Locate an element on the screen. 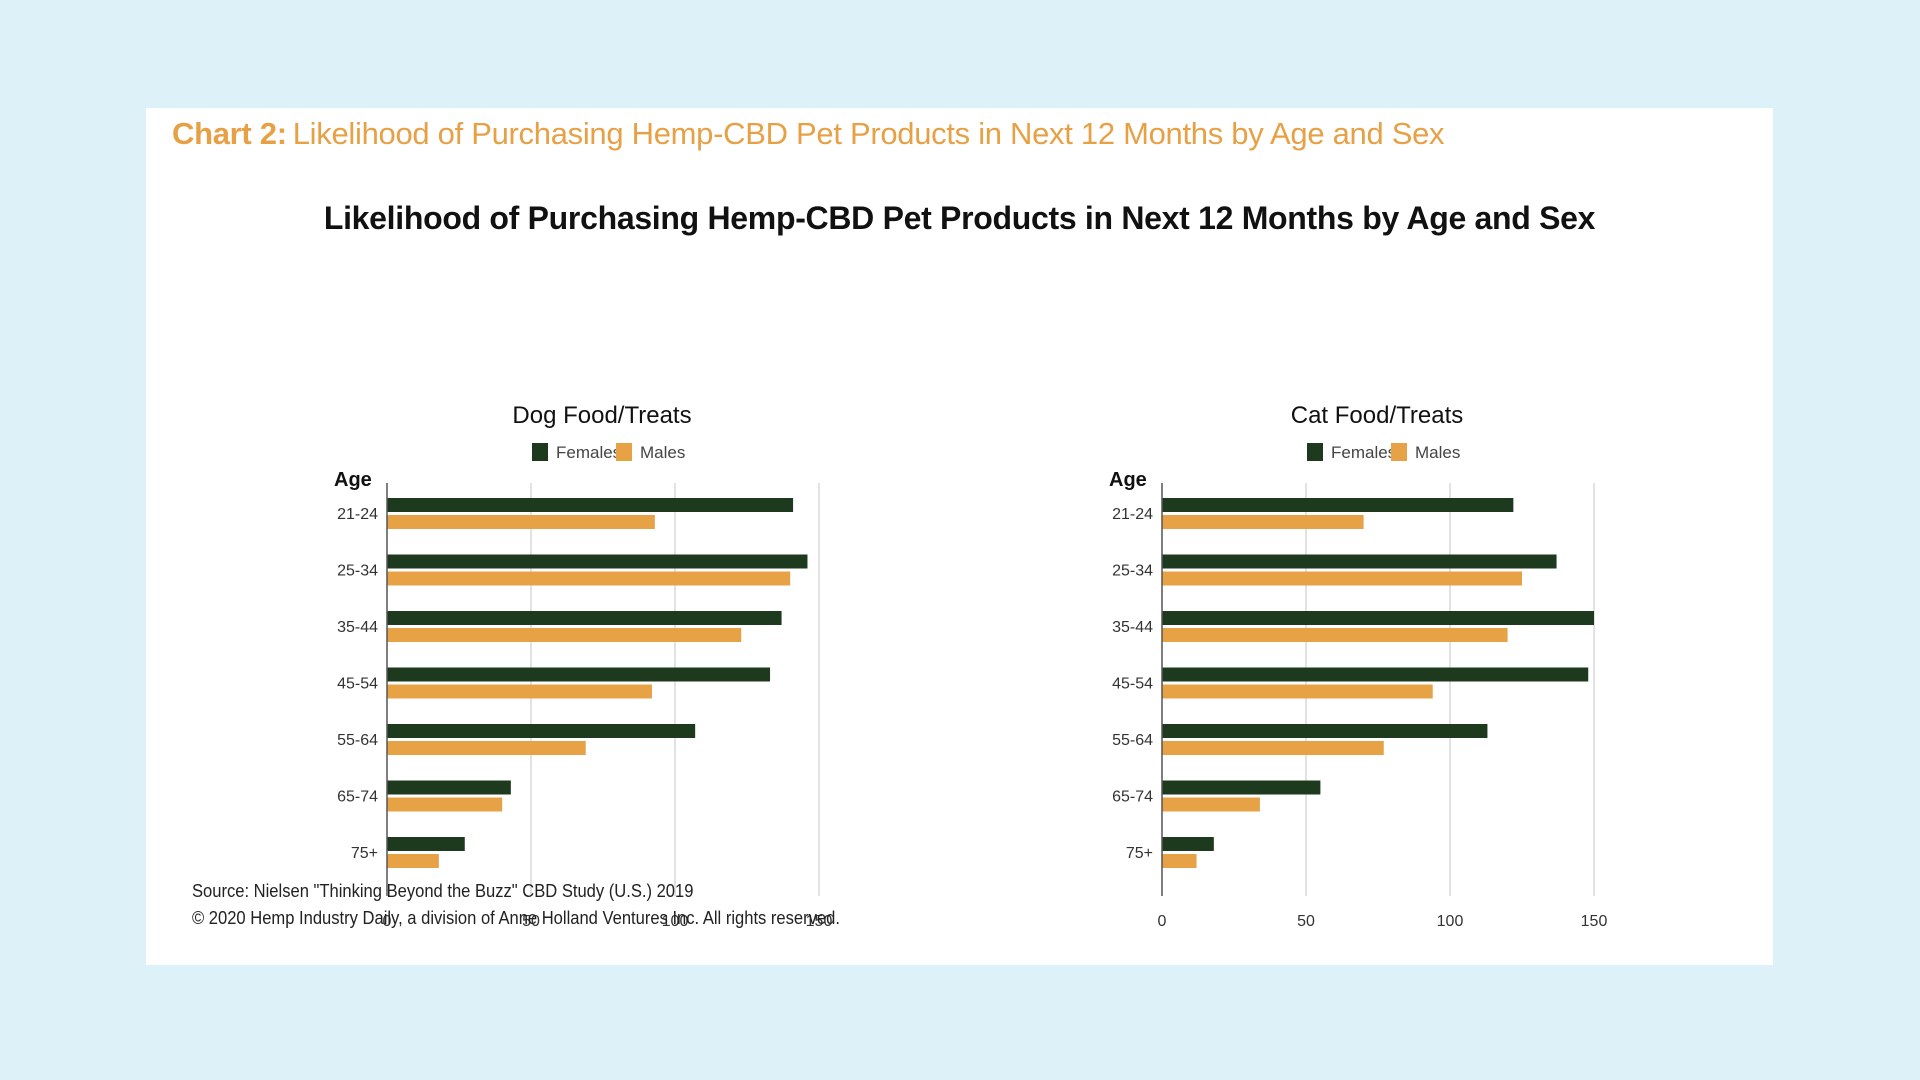 The image size is (1920, 1080). subplot-title: Dog Food/Treats is located at coordinates (601, 415).